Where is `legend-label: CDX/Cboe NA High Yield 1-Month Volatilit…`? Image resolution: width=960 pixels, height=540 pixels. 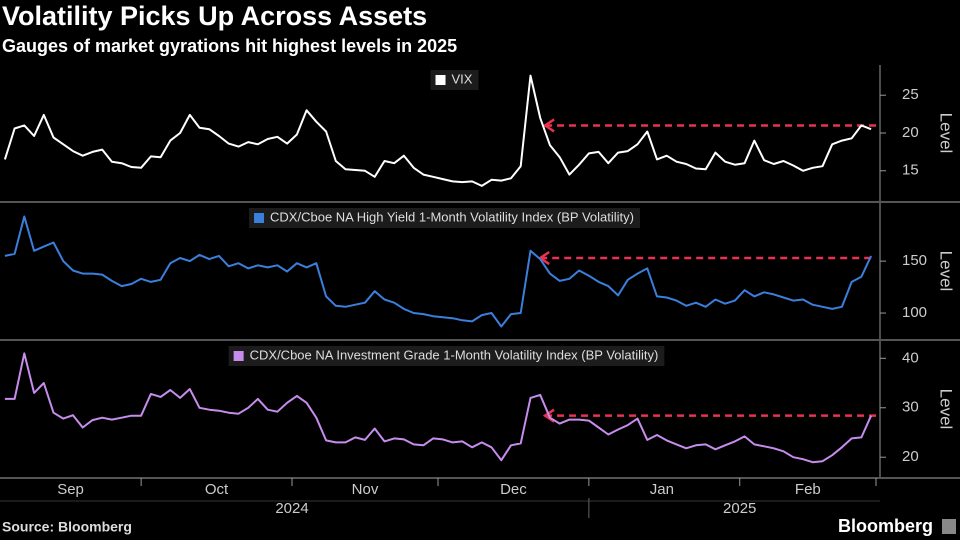 legend-label: CDX/Cboe NA High Yield 1-Month Volatilit… is located at coordinates (452, 216).